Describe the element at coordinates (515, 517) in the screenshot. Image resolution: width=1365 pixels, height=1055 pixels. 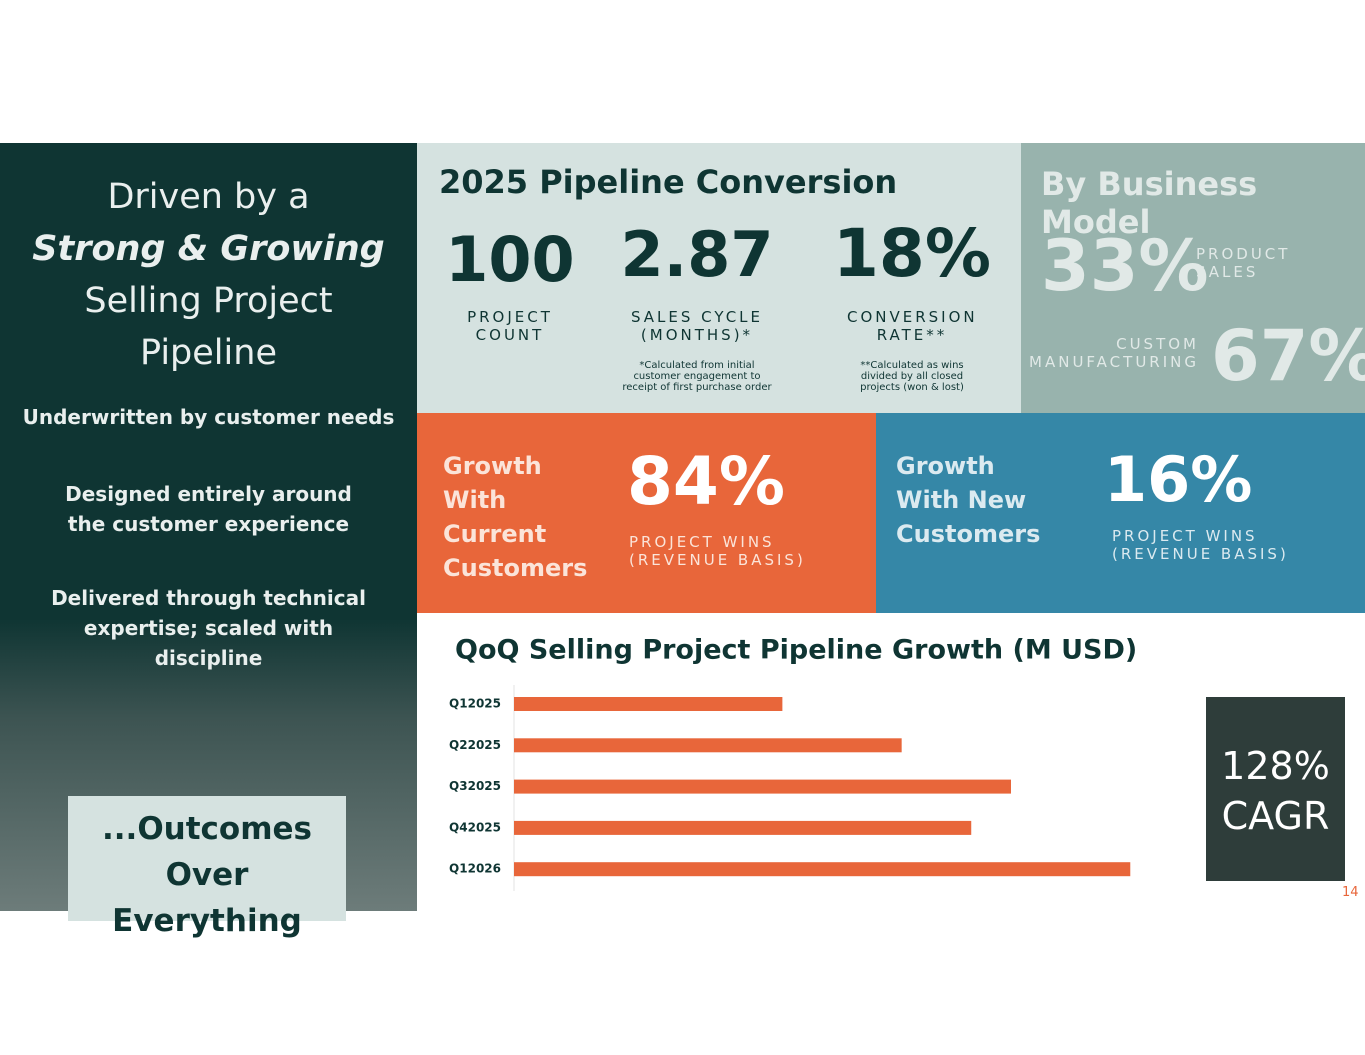
I see `growth-heading: Growth With Current Customers` at that location.